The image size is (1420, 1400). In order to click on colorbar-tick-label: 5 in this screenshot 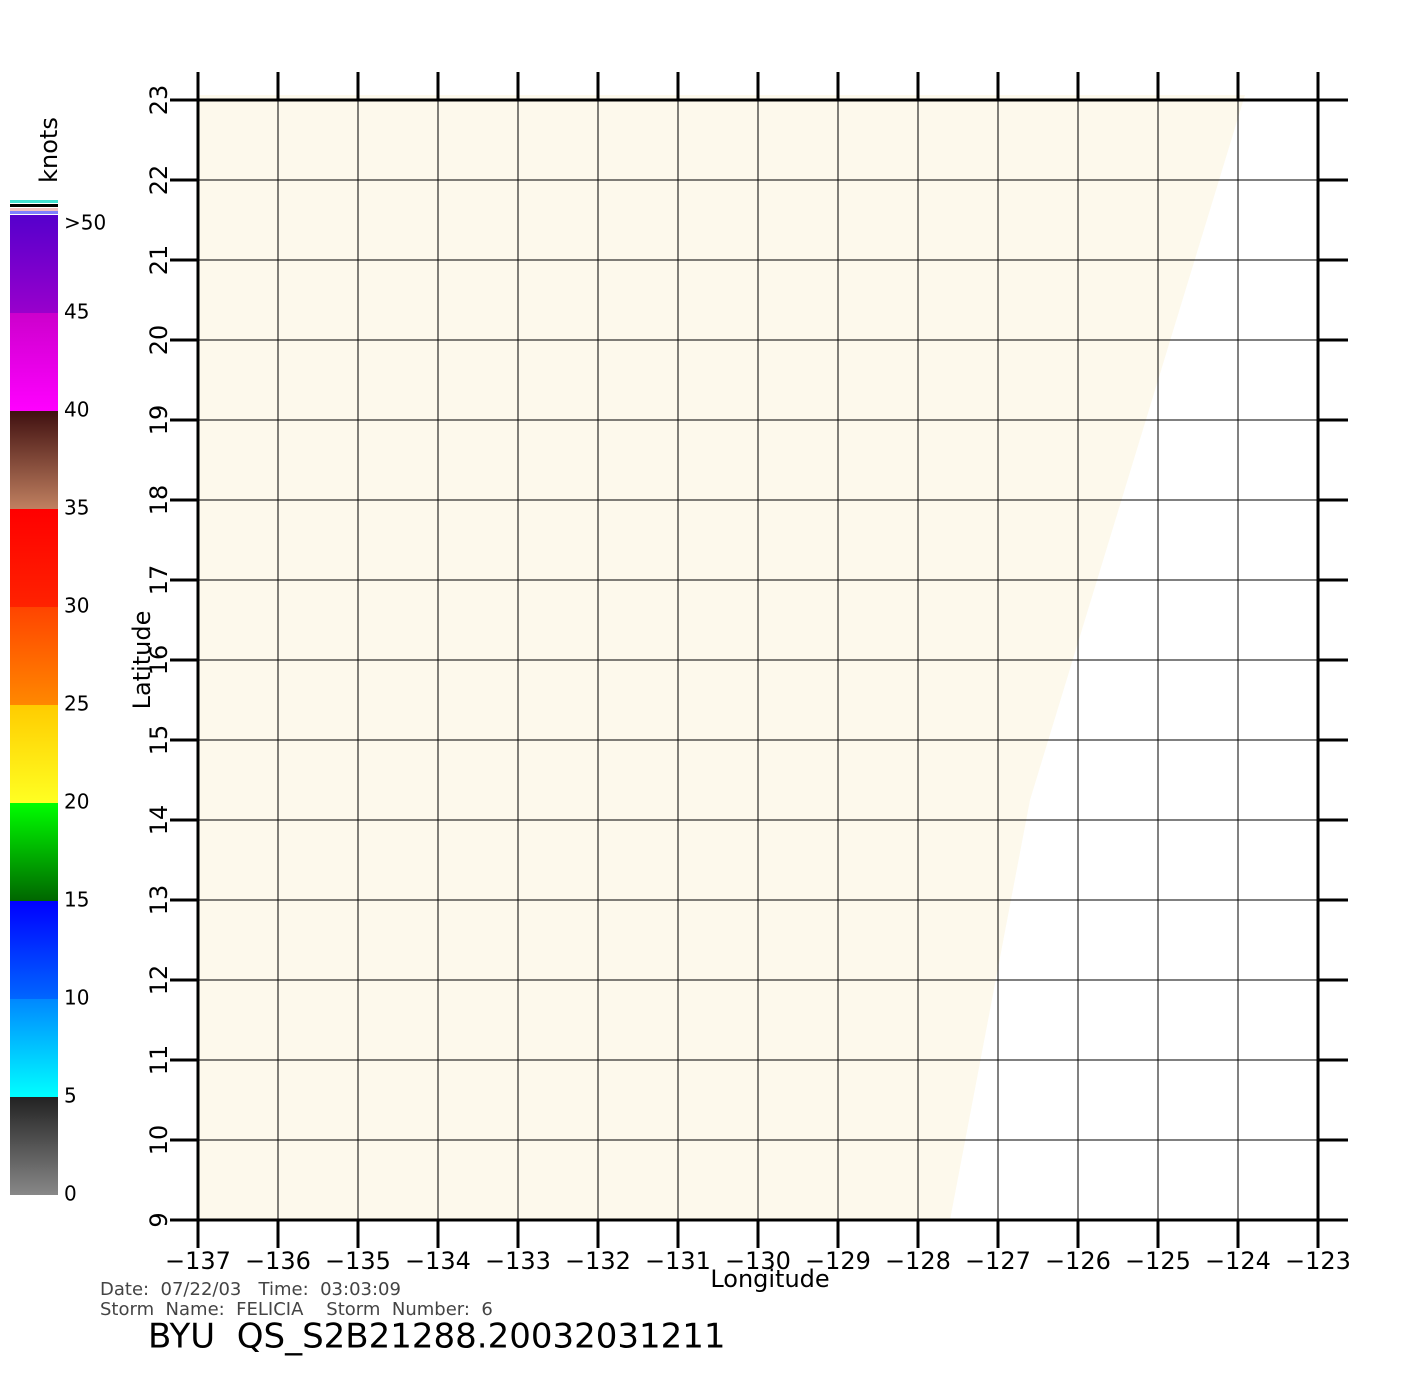, I will do `click(70, 1096)`.